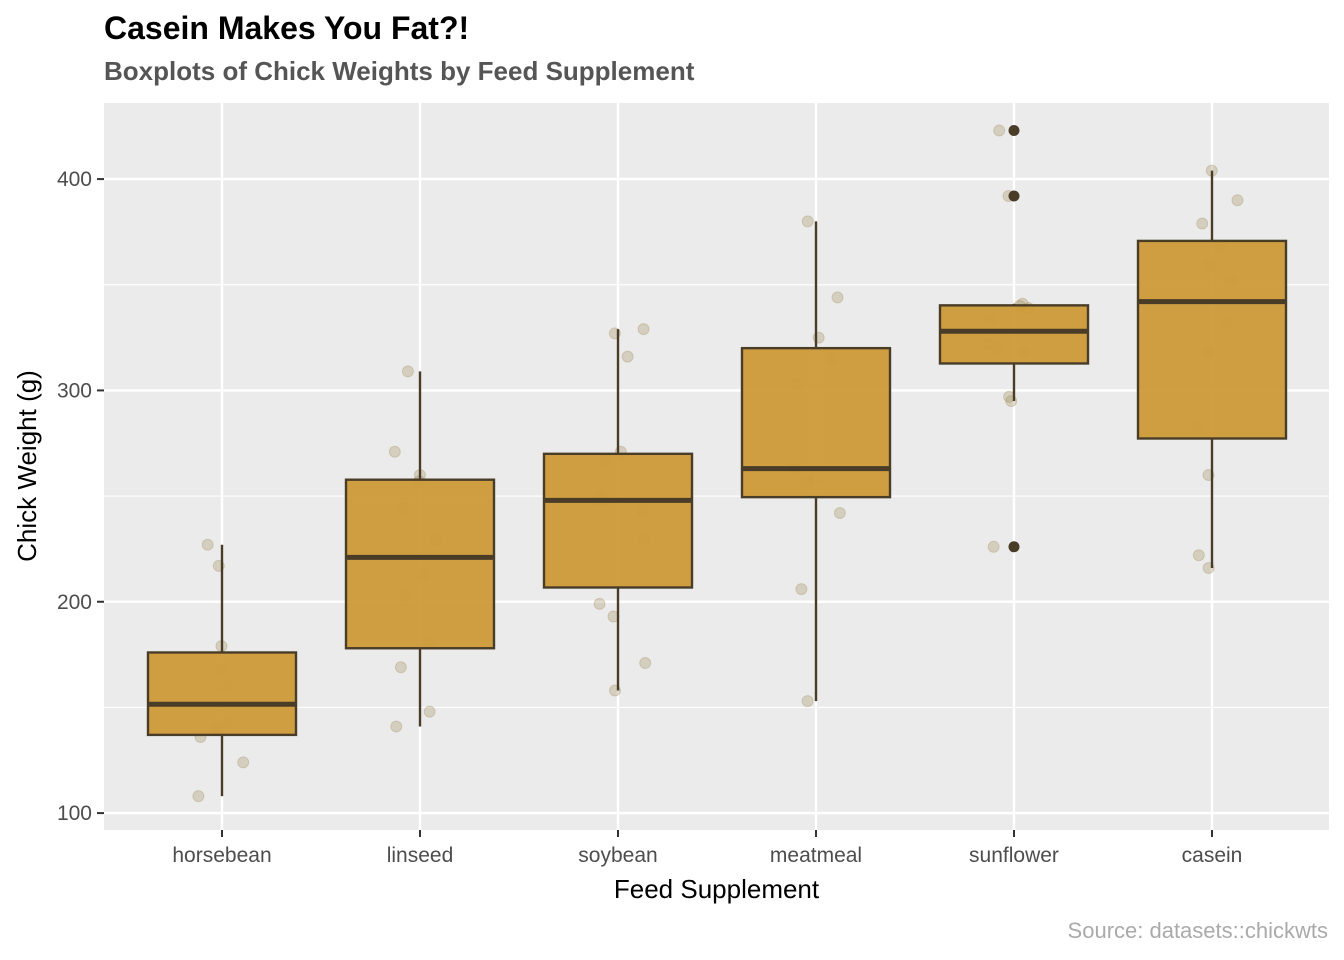 This screenshot has width=1344, height=960. What do you see at coordinates (717, 889) in the screenshot?
I see `x-axis-title: Feed Supplement` at bounding box center [717, 889].